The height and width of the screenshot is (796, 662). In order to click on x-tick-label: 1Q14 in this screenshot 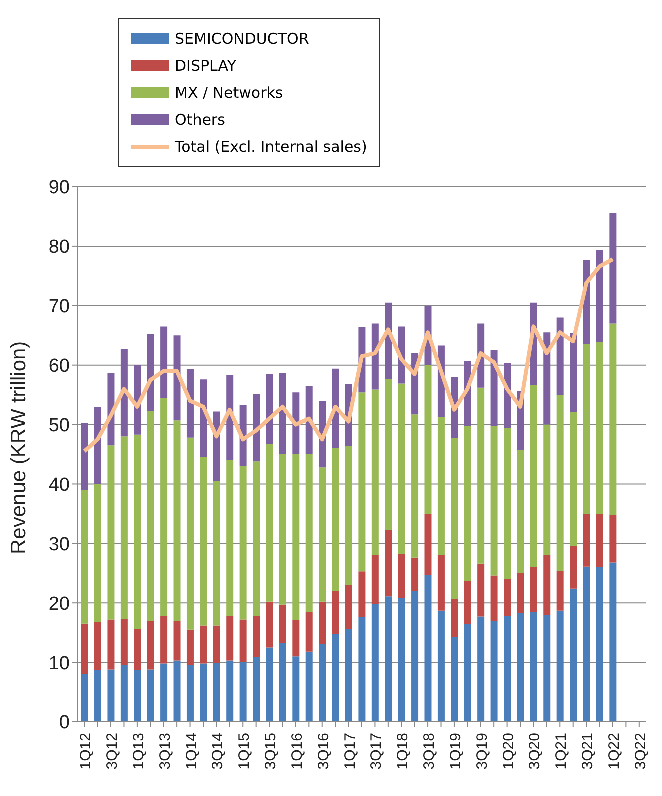, I will do `click(191, 751)`.